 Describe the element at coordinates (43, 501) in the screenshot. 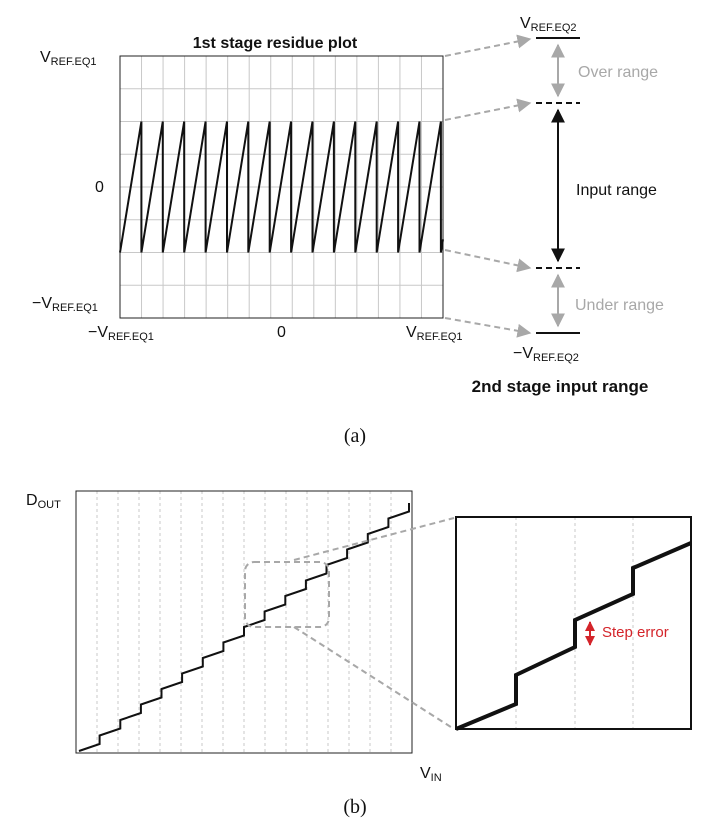

I see `y-label-dout: DOUT` at that location.